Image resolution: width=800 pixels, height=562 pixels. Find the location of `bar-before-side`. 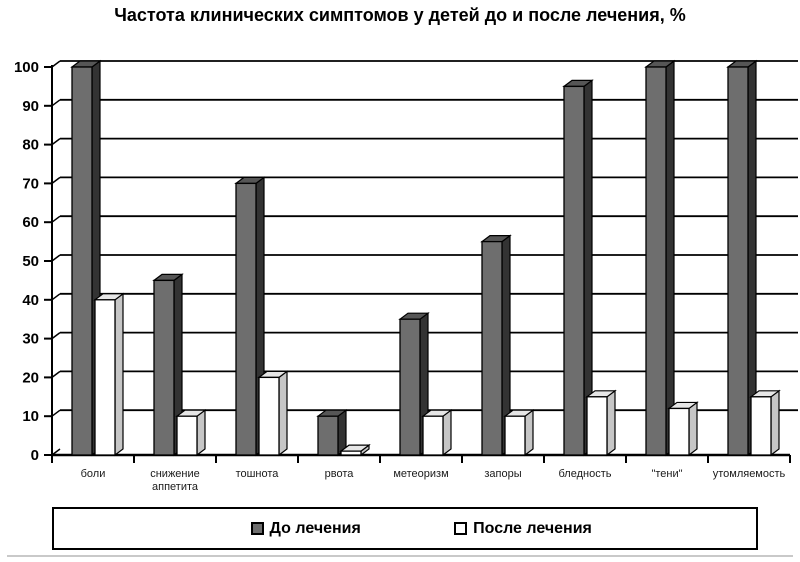

bar-before-side is located at coordinates (670, 258).